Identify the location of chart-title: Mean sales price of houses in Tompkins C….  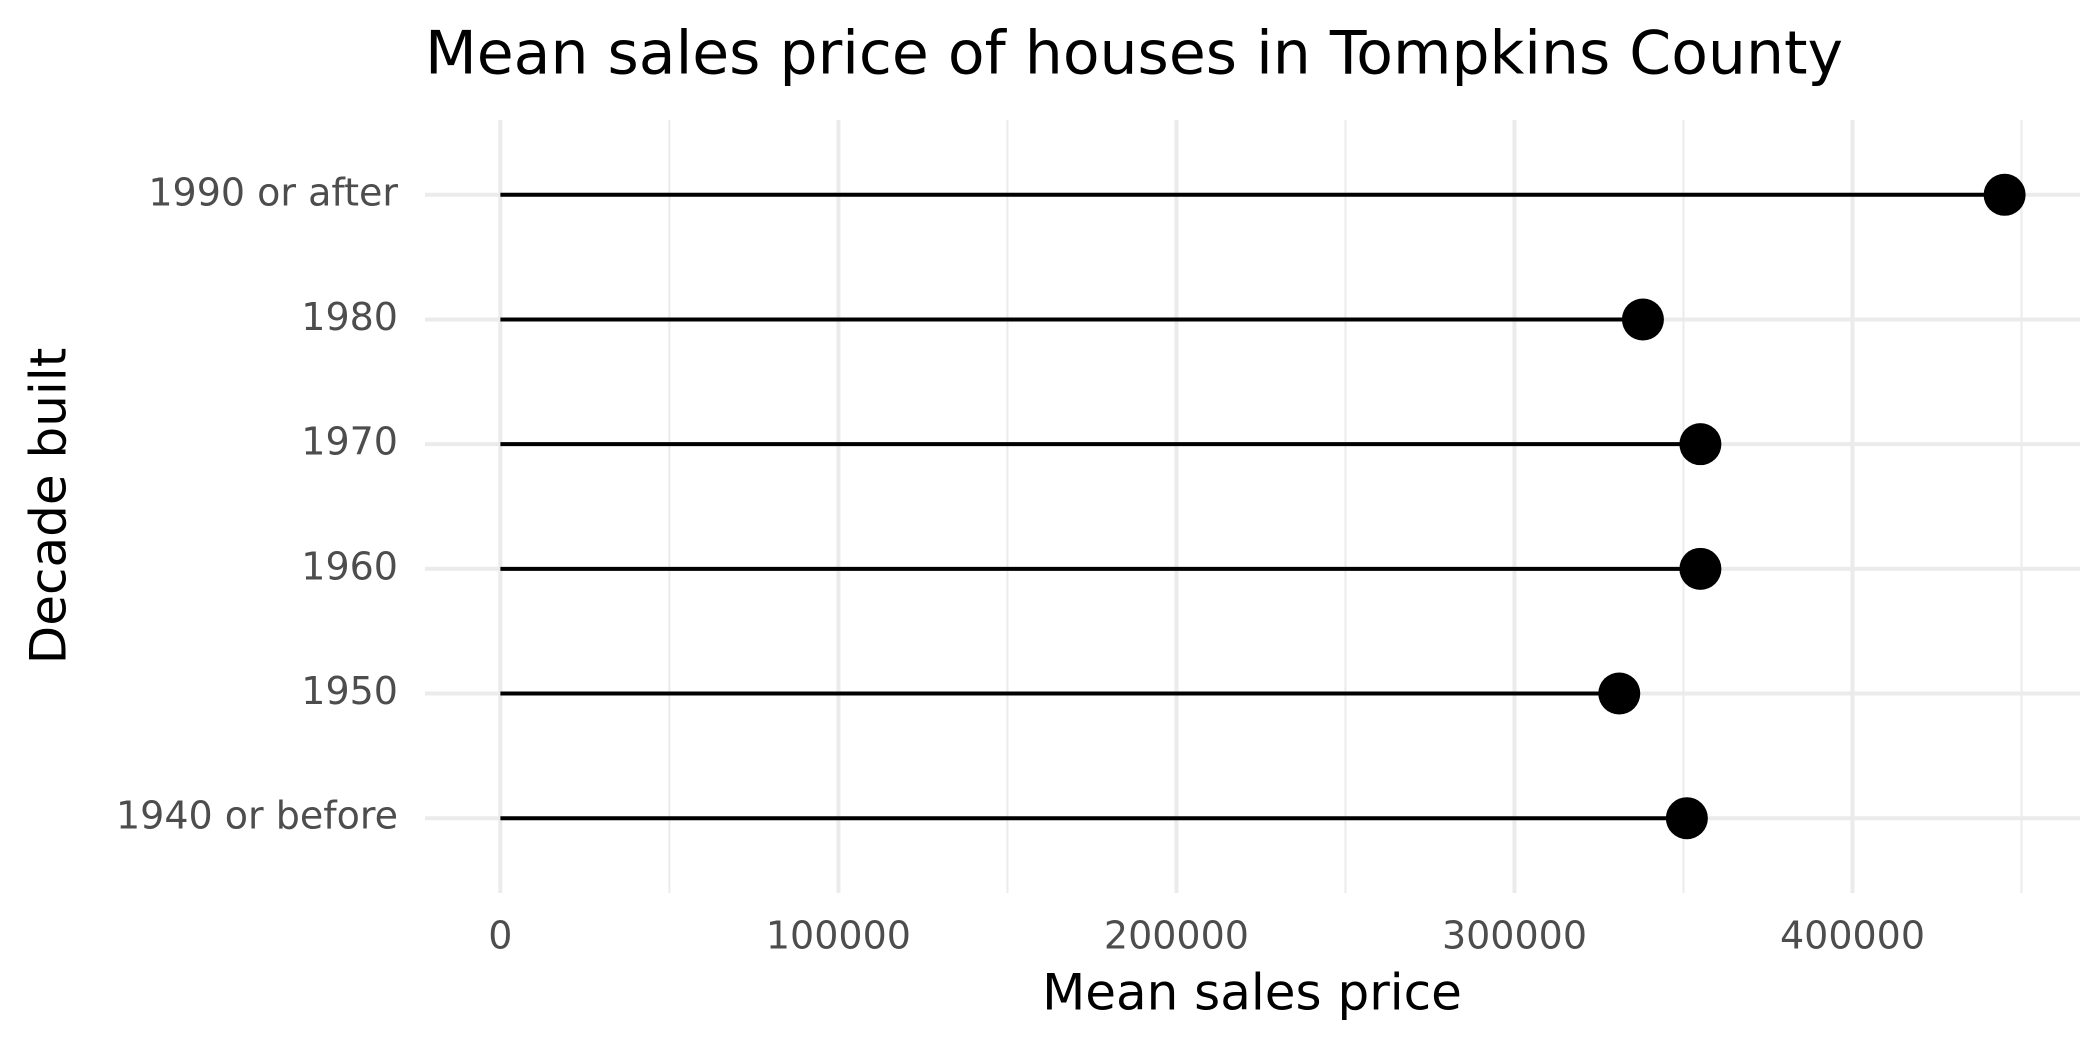
(1134, 54).